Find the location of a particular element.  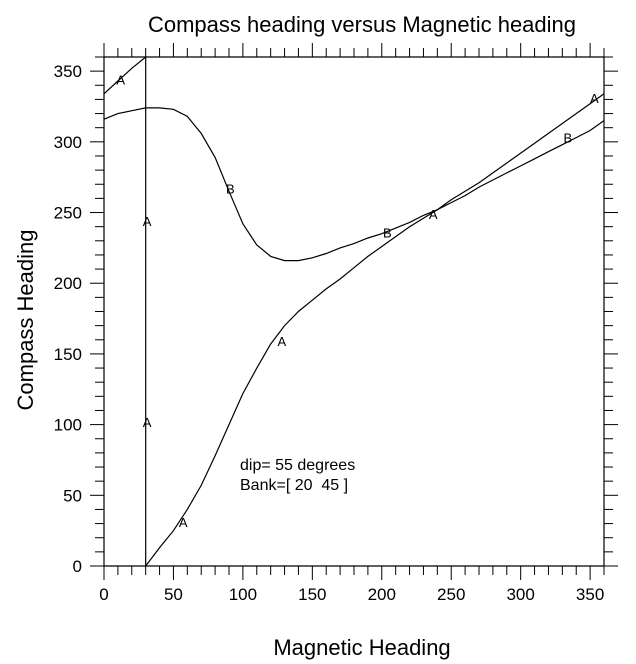

y-axis-label: Compass Heading is located at coordinates (25, 320).